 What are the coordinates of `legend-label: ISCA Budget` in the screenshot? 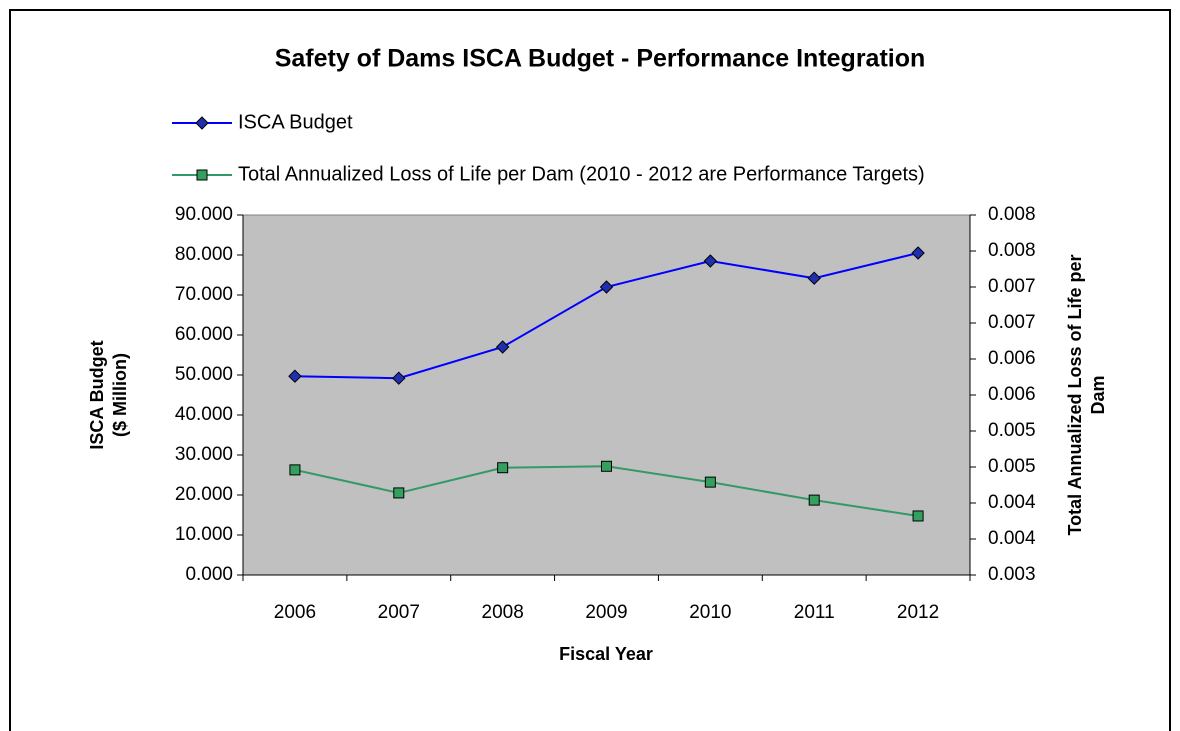 It's located at (295, 122).